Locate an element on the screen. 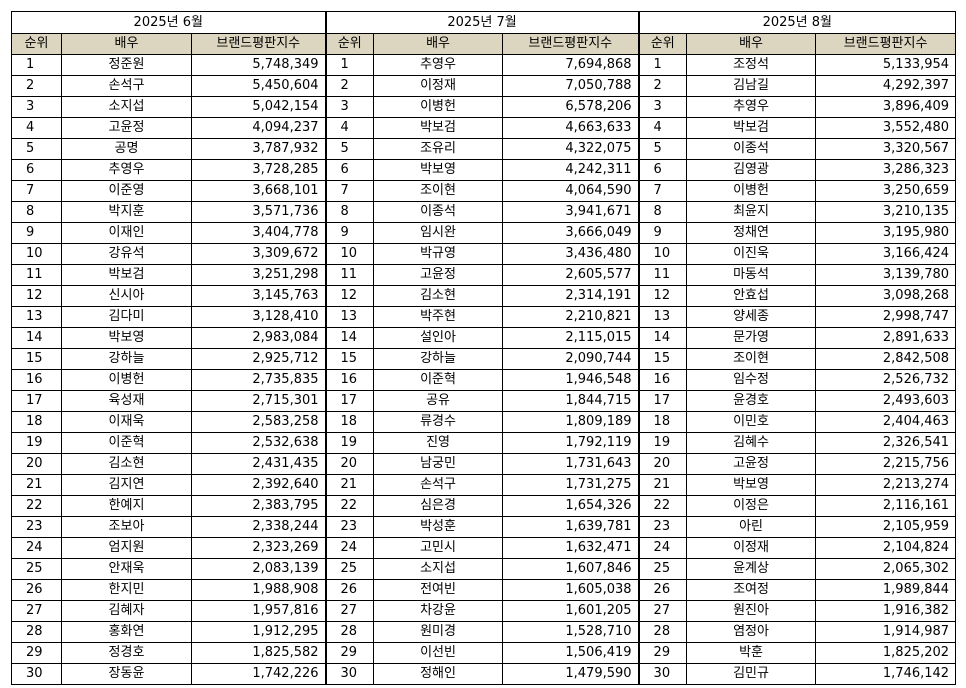 This screenshot has width=966, height=688. june-actor-cell: 박보영 is located at coordinates (126, 338).